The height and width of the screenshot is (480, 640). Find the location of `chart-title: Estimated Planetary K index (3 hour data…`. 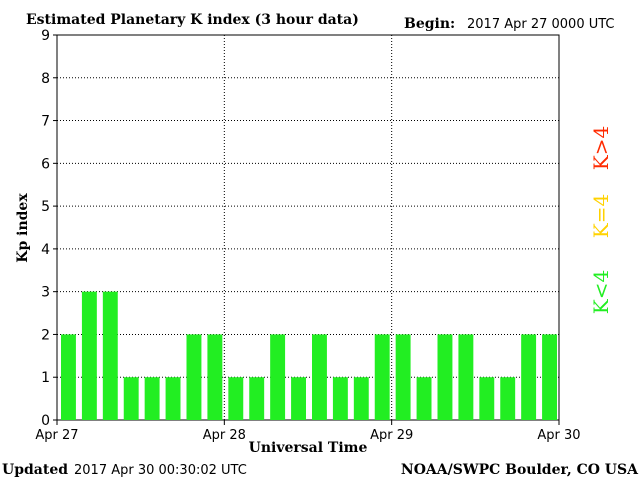

chart-title: Estimated Planetary K index (3 hour data… is located at coordinates (192, 20).